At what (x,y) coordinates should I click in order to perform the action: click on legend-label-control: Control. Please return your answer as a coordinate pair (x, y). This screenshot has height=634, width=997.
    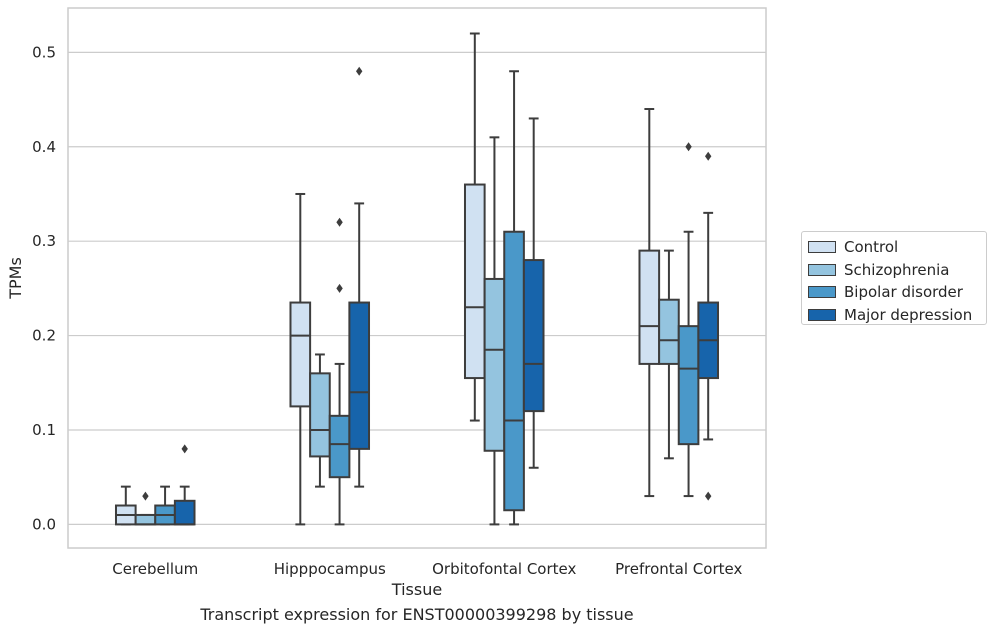
    Looking at the image, I should click on (871, 247).